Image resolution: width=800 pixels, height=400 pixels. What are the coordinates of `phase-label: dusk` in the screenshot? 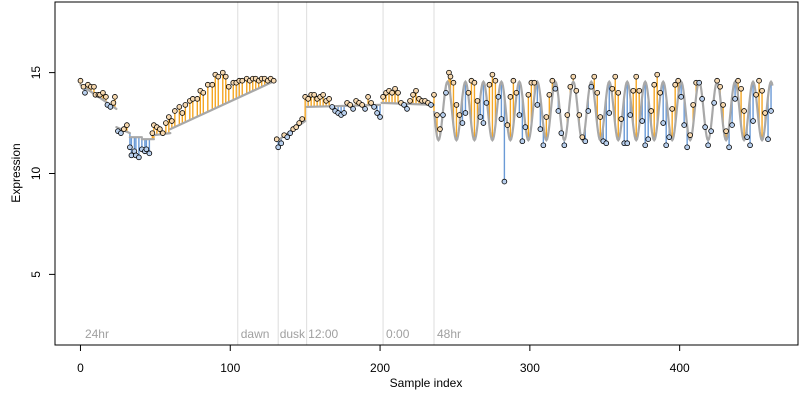 It's located at (293, 334).